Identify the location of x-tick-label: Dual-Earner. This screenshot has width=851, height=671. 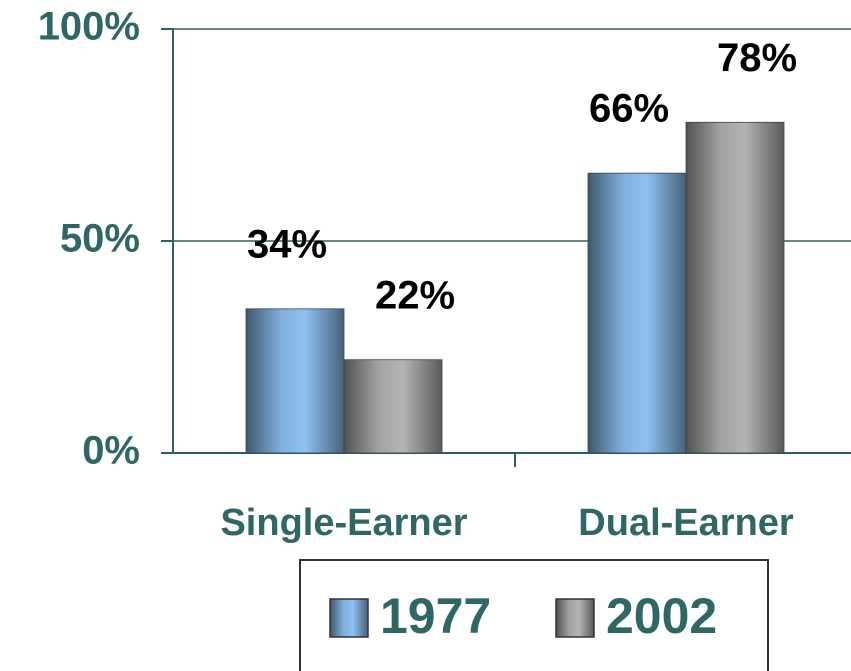
(686, 523).